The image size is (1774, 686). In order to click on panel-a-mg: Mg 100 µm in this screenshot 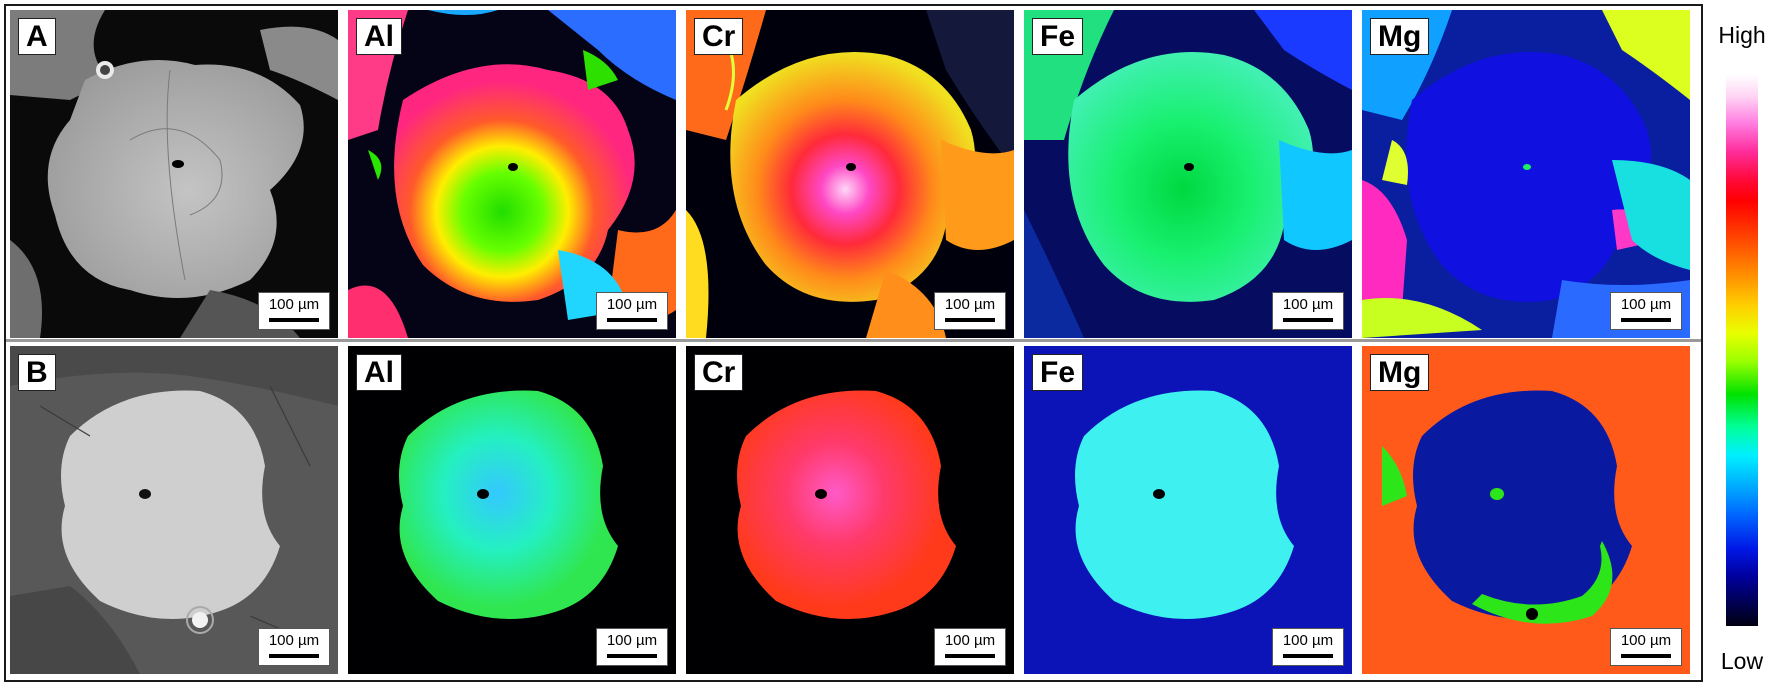, I will do `click(1526, 174)`.